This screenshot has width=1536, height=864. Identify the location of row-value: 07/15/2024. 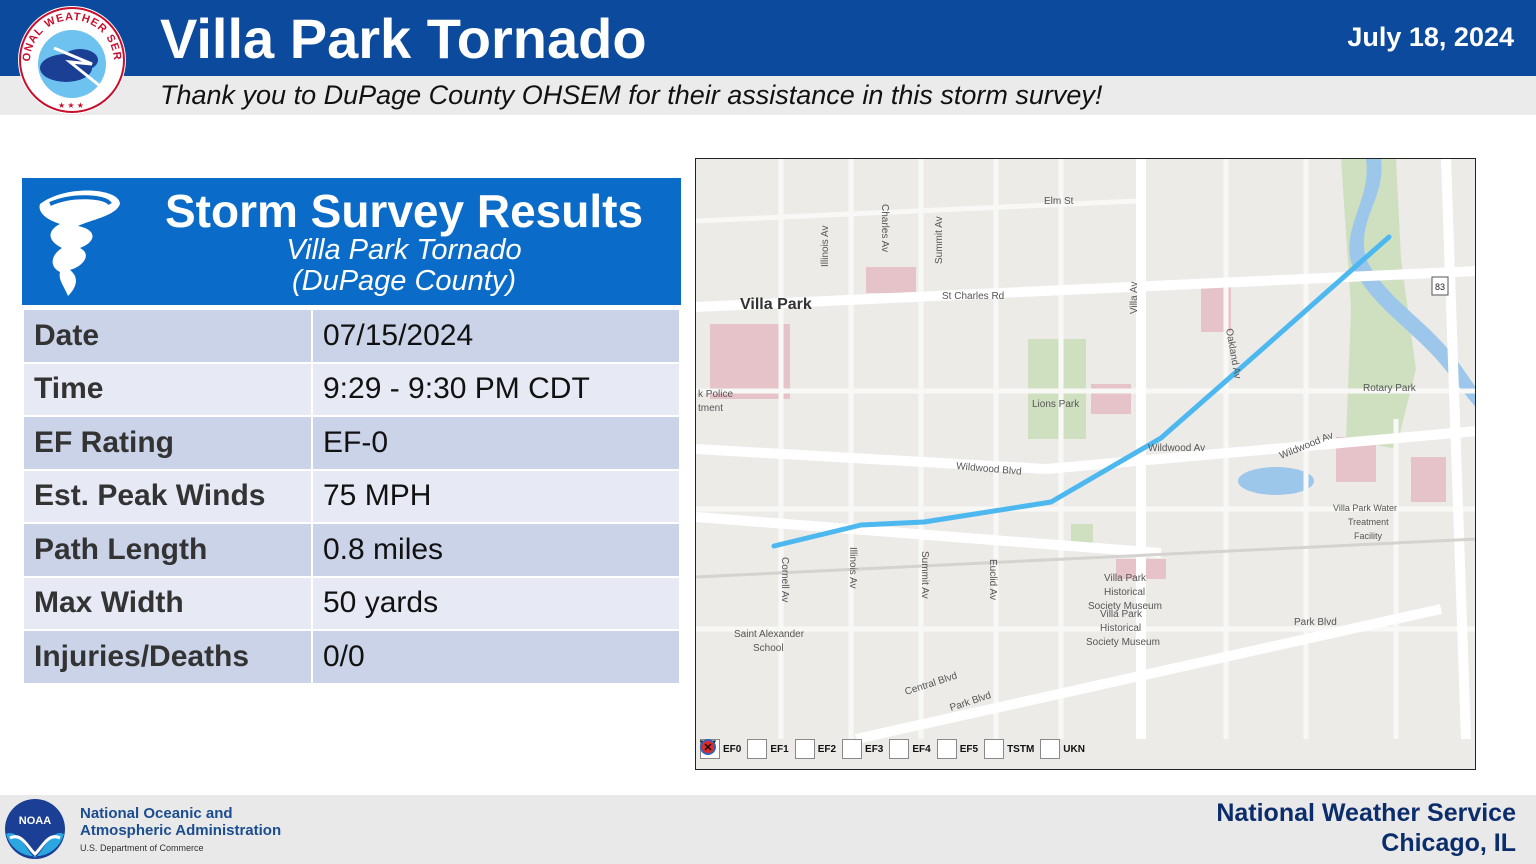
(496, 336).